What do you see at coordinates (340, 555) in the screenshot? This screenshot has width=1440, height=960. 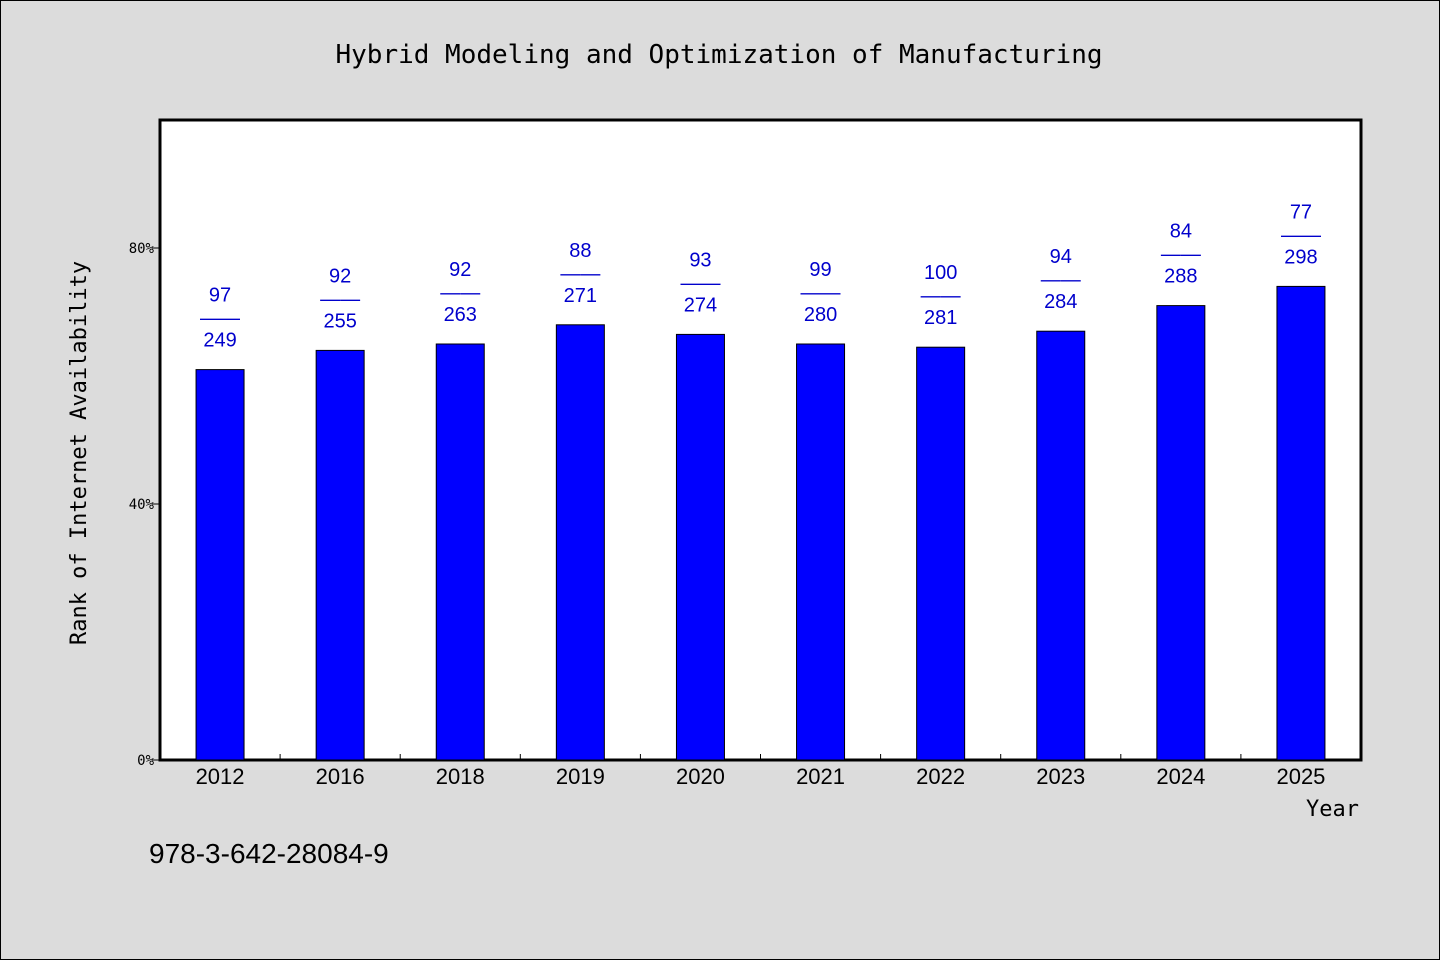 I see `bar-2016` at bounding box center [340, 555].